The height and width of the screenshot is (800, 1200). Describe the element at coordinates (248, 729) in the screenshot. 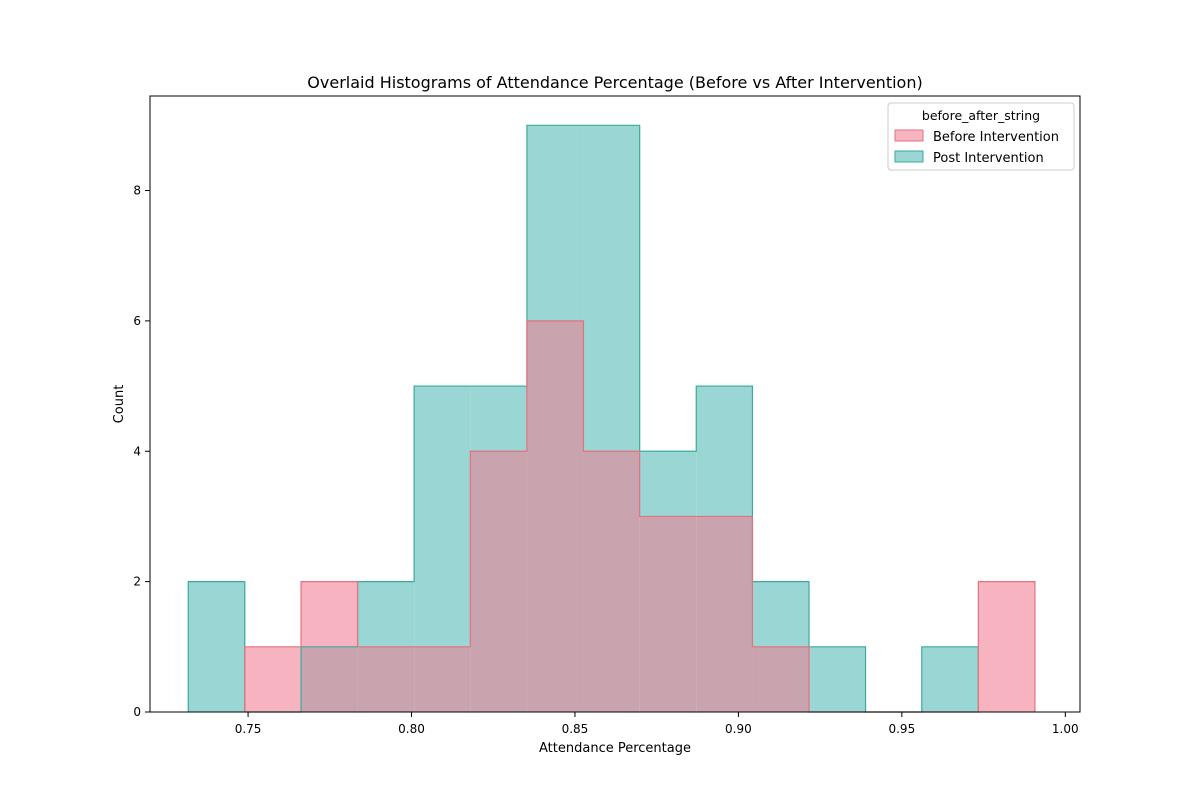

I see `x-tick-label: 0.75` at that location.